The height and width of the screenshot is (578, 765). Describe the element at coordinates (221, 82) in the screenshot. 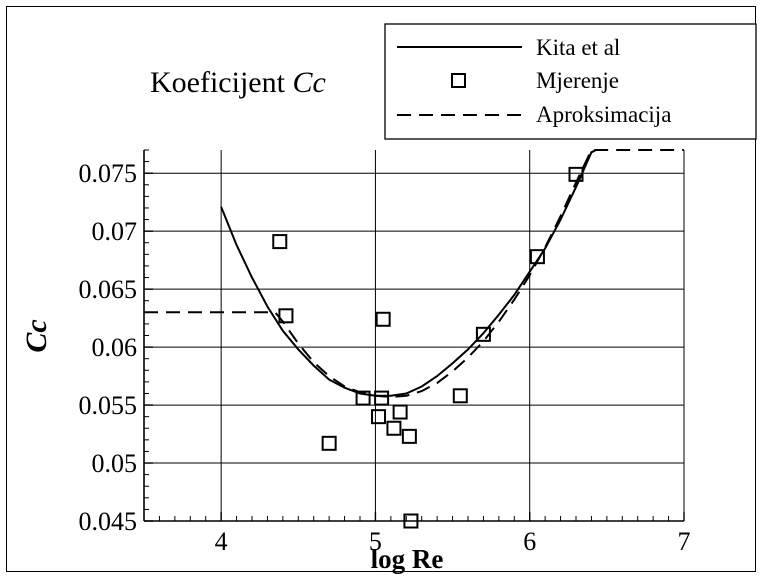

I see `chart-title-text: Koeficijent` at that location.